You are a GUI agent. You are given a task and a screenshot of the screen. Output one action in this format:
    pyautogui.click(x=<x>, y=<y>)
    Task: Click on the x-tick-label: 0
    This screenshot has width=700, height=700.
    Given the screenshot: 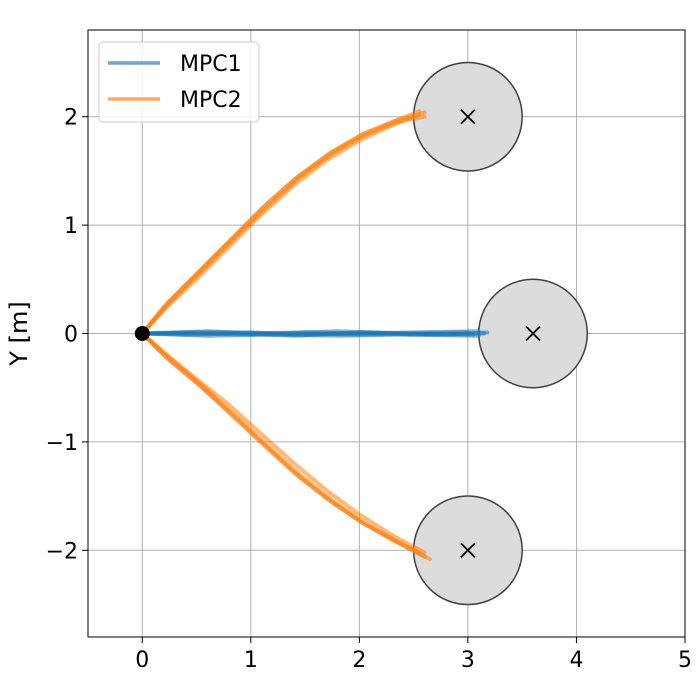 What is the action you would take?
    pyautogui.click(x=142, y=660)
    